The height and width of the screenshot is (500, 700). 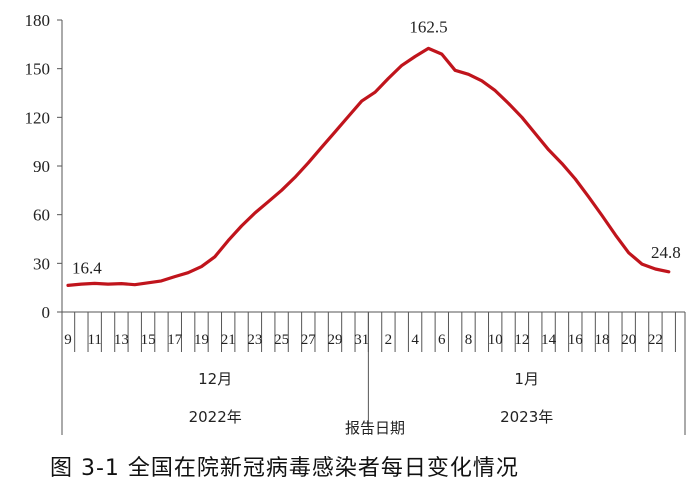 What do you see at coordinates (38, 117) in the screenshot?
I see `y-tick-label: 120` at bounding box center [38, 117].